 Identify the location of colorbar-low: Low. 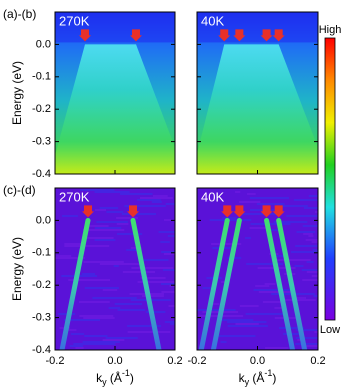
(330, 330).